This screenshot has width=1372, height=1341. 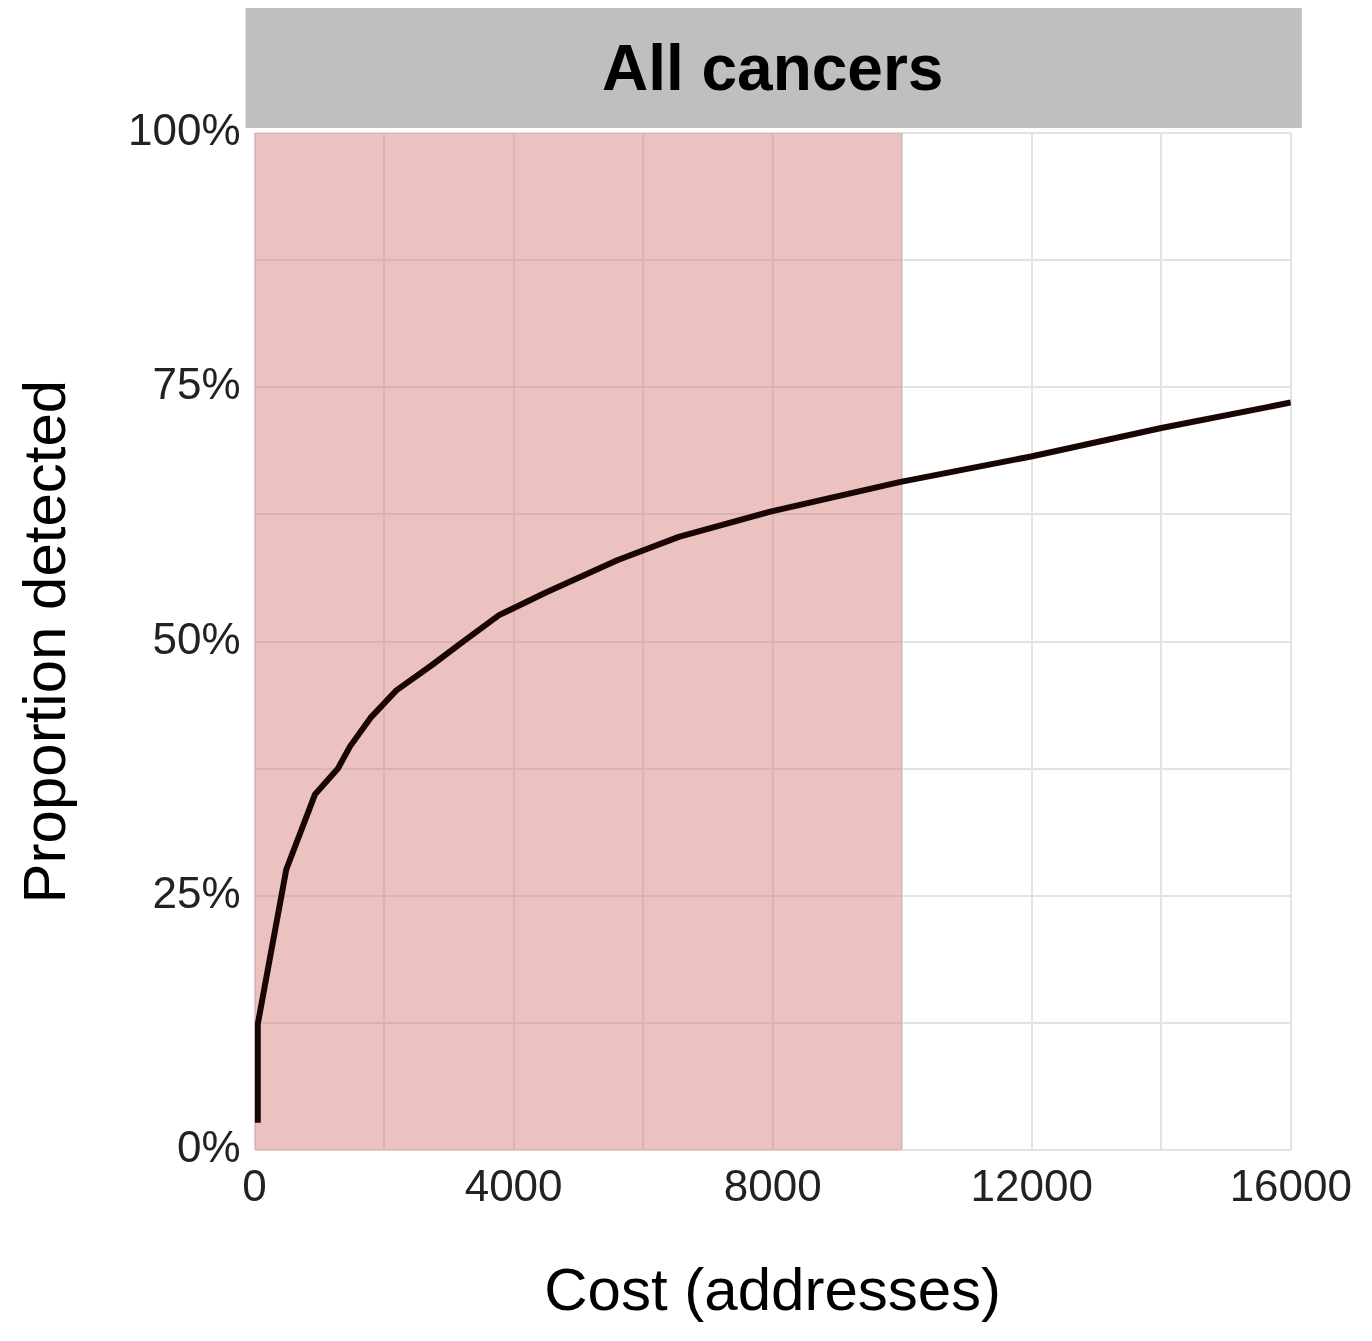 I want to click on x-tick-label: 12000, so click(x=1031, y=1185).